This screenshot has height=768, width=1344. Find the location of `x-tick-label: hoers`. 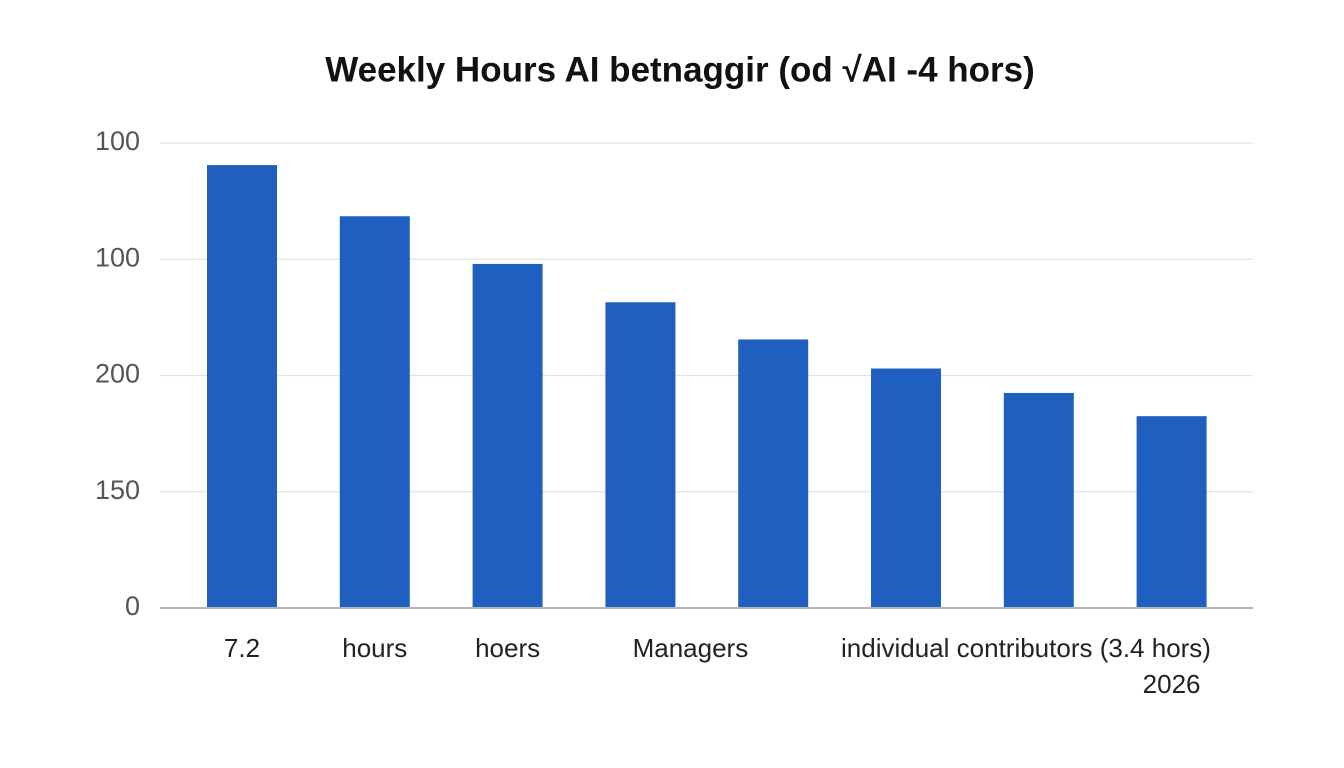

x-tick-label: hoers is located at coordinates (507, 648).